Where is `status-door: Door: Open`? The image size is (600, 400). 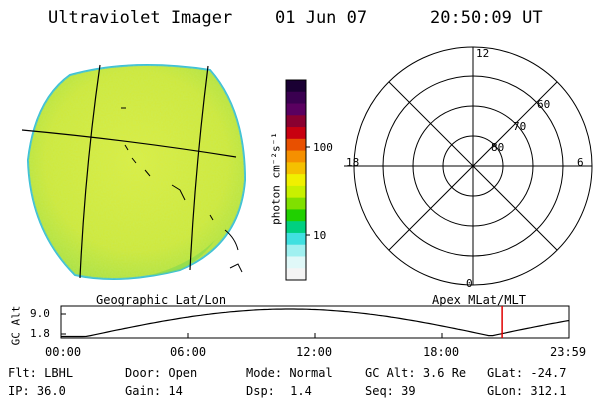
status-door: Door: Open is located at coordinates (161, 373).